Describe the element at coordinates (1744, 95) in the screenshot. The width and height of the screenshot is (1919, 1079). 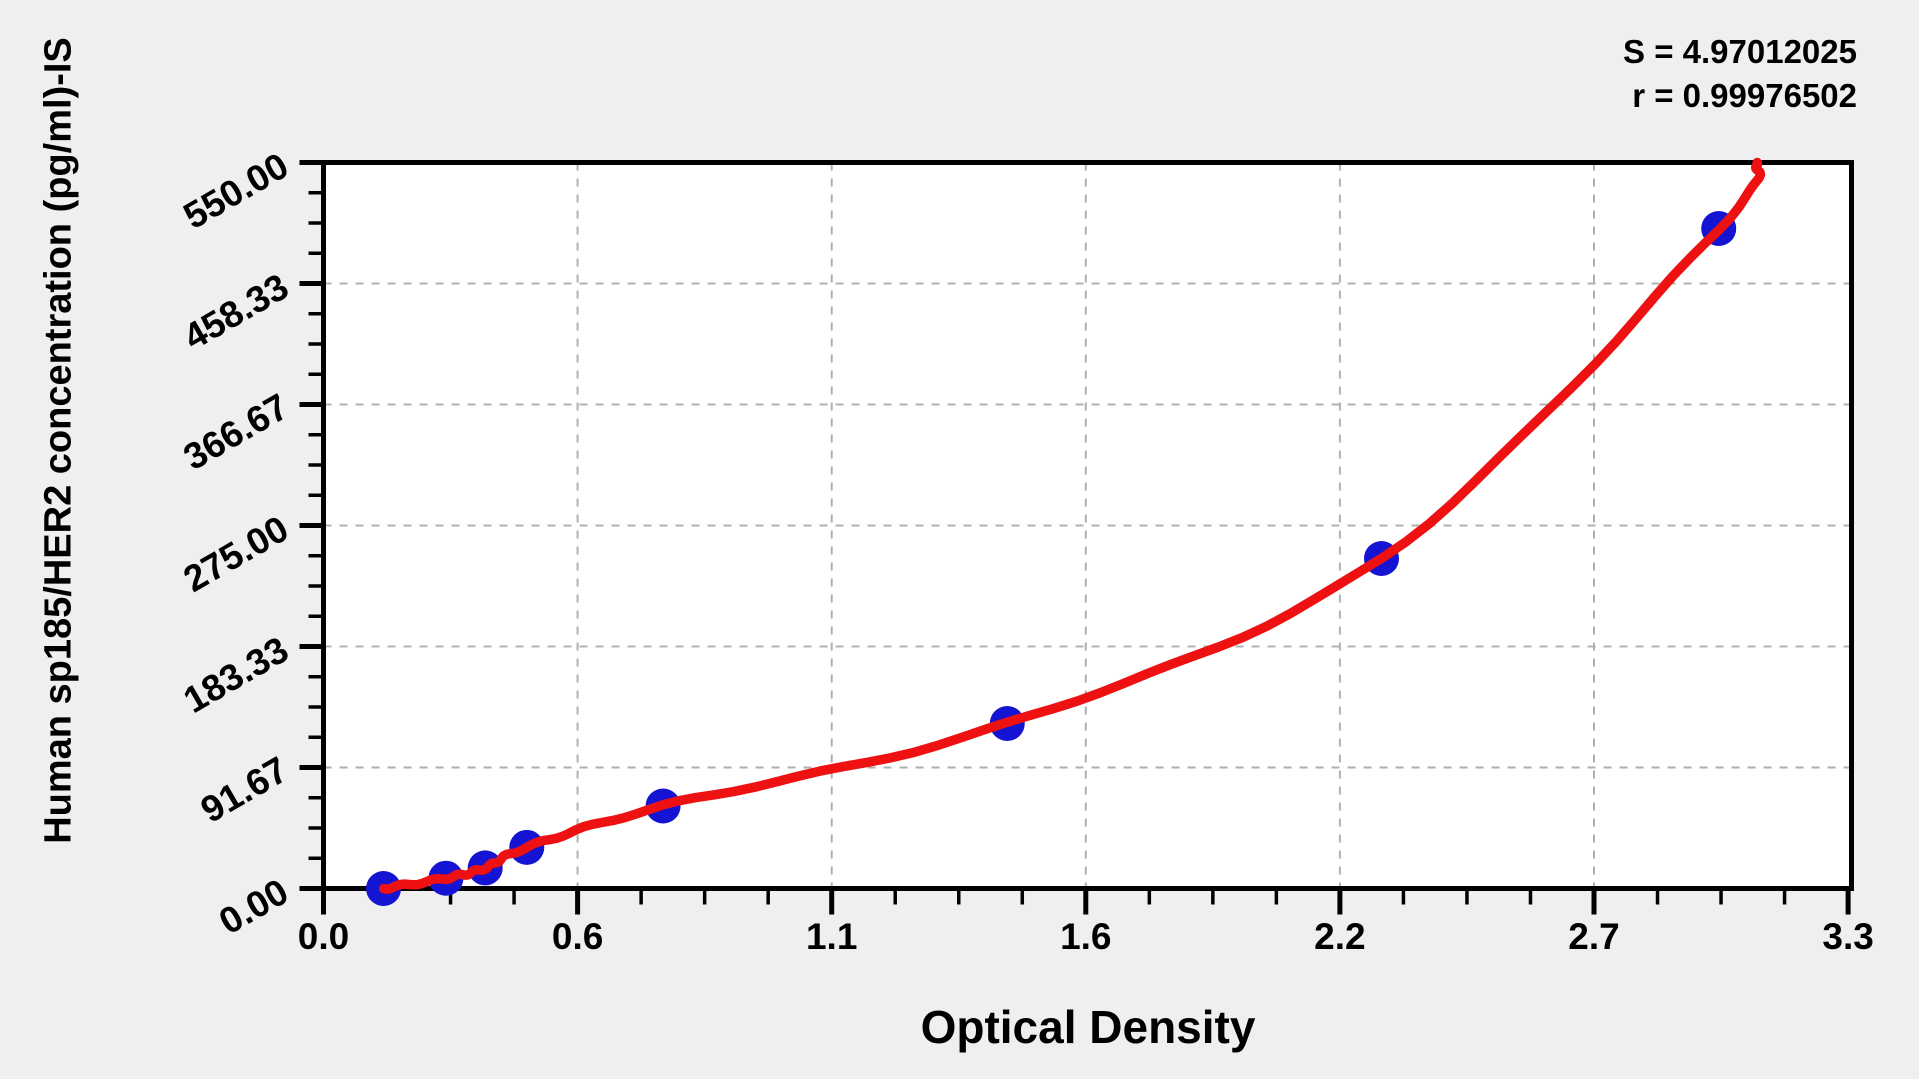
I see `fit-r-value: r = 0.99976502` at that location.